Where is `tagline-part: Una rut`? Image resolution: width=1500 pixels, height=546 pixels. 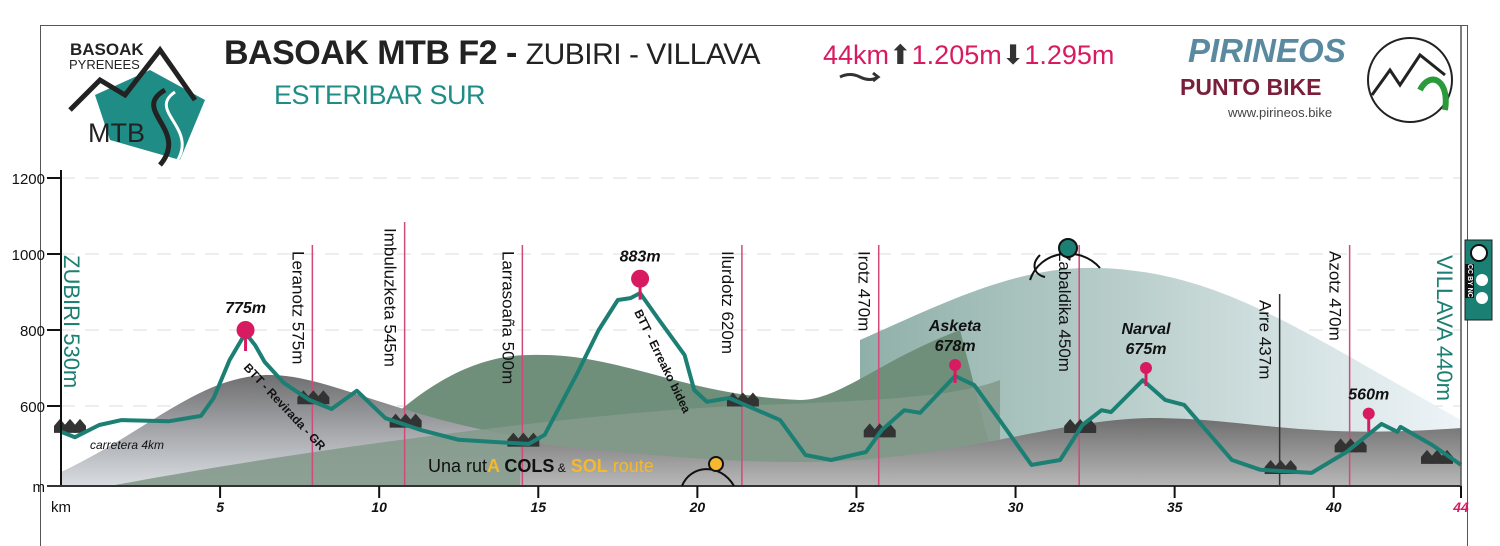 tagline-part: Una rut is located at coordinates (457, 466).